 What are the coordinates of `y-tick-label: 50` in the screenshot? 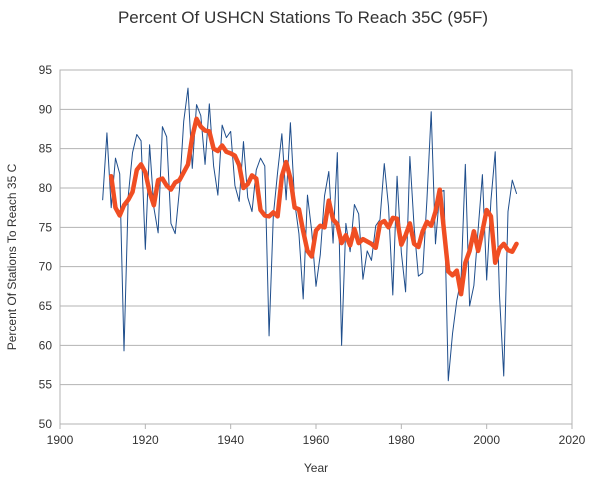 It's located at (46, 424).